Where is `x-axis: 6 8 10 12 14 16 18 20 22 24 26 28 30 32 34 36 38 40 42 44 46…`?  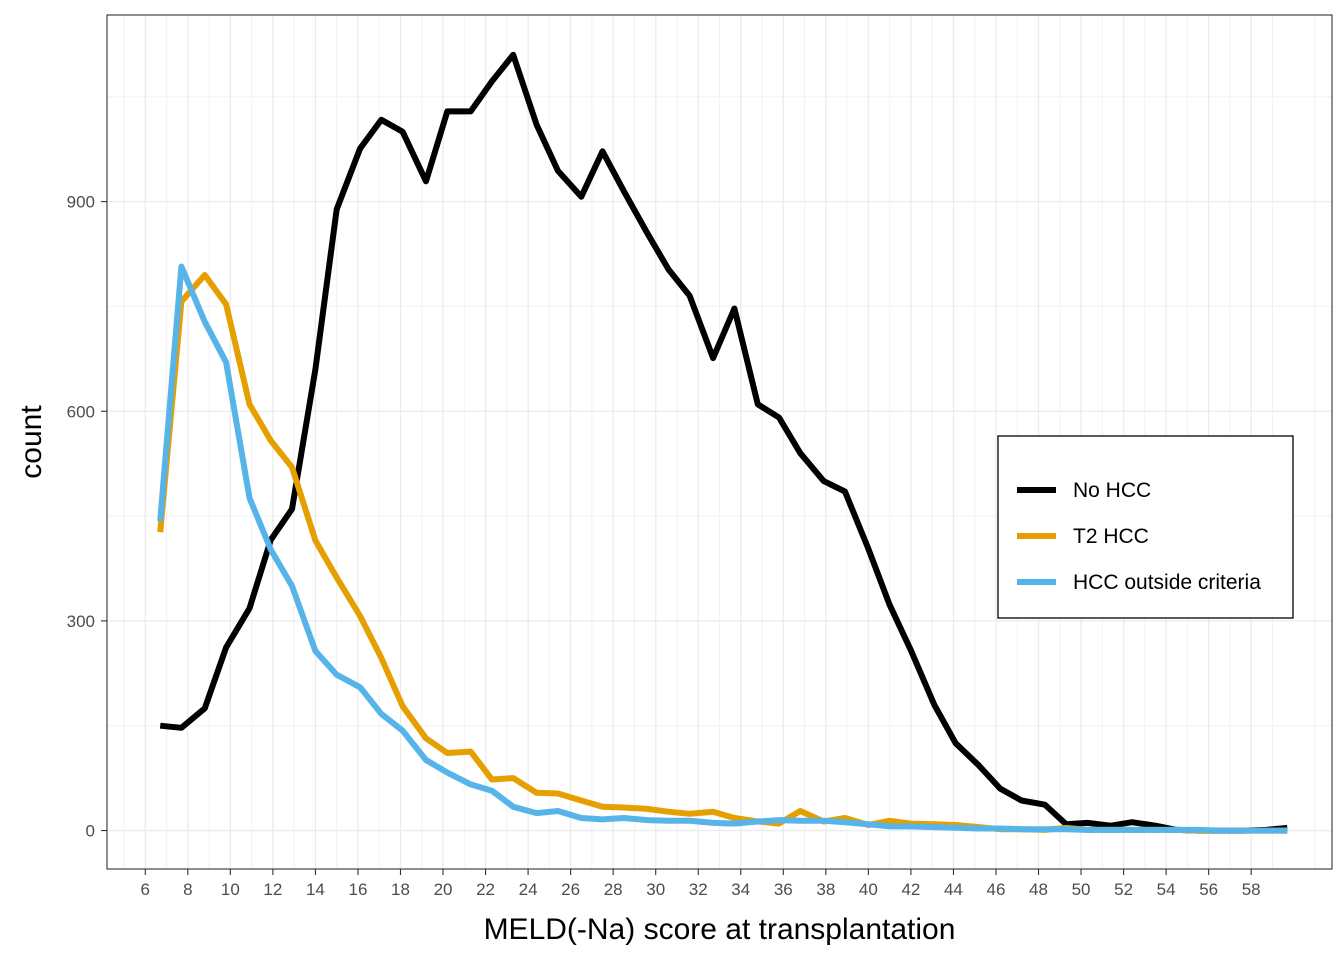 x-axis: 6 8 10 12 14 16 18 20 22 24 26 28 30 32 34 36 38 40 42 44 46… is located at coordinates (701, 884).